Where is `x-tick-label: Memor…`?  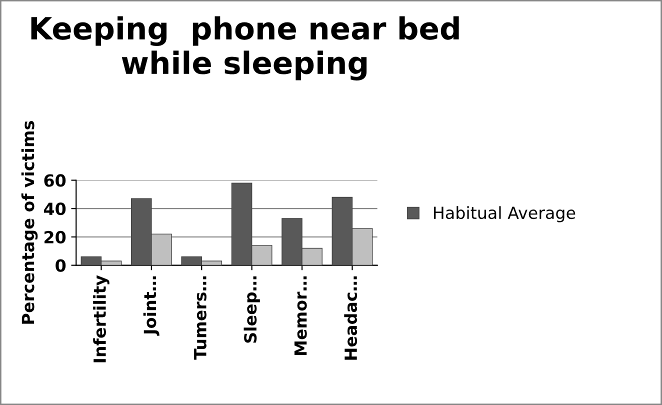 x-tick-label: Memor… is located at coordinates (300, 316).